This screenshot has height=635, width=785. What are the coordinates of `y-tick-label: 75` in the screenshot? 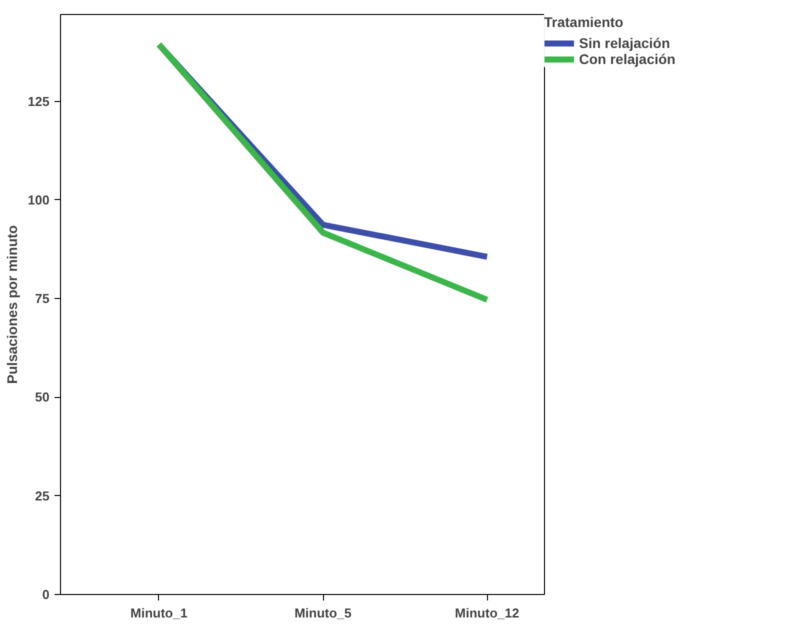 It's located at (42, 298).